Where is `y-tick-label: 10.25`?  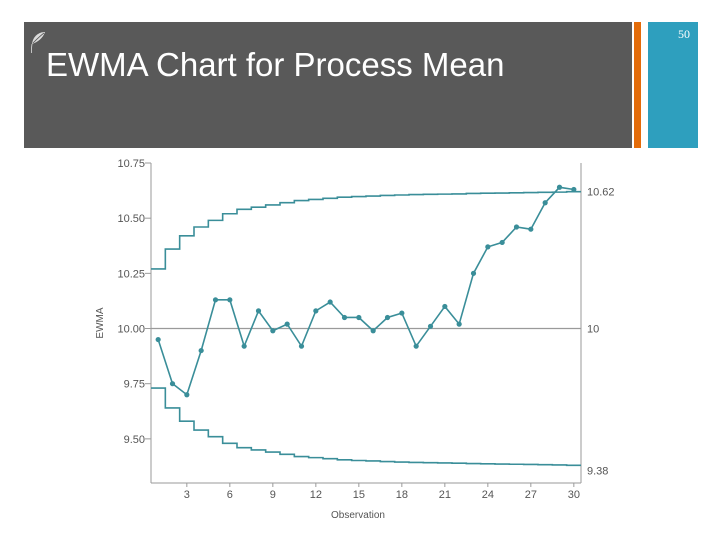
y-tick-label: 10.25 is located at coordinates (131, 274).